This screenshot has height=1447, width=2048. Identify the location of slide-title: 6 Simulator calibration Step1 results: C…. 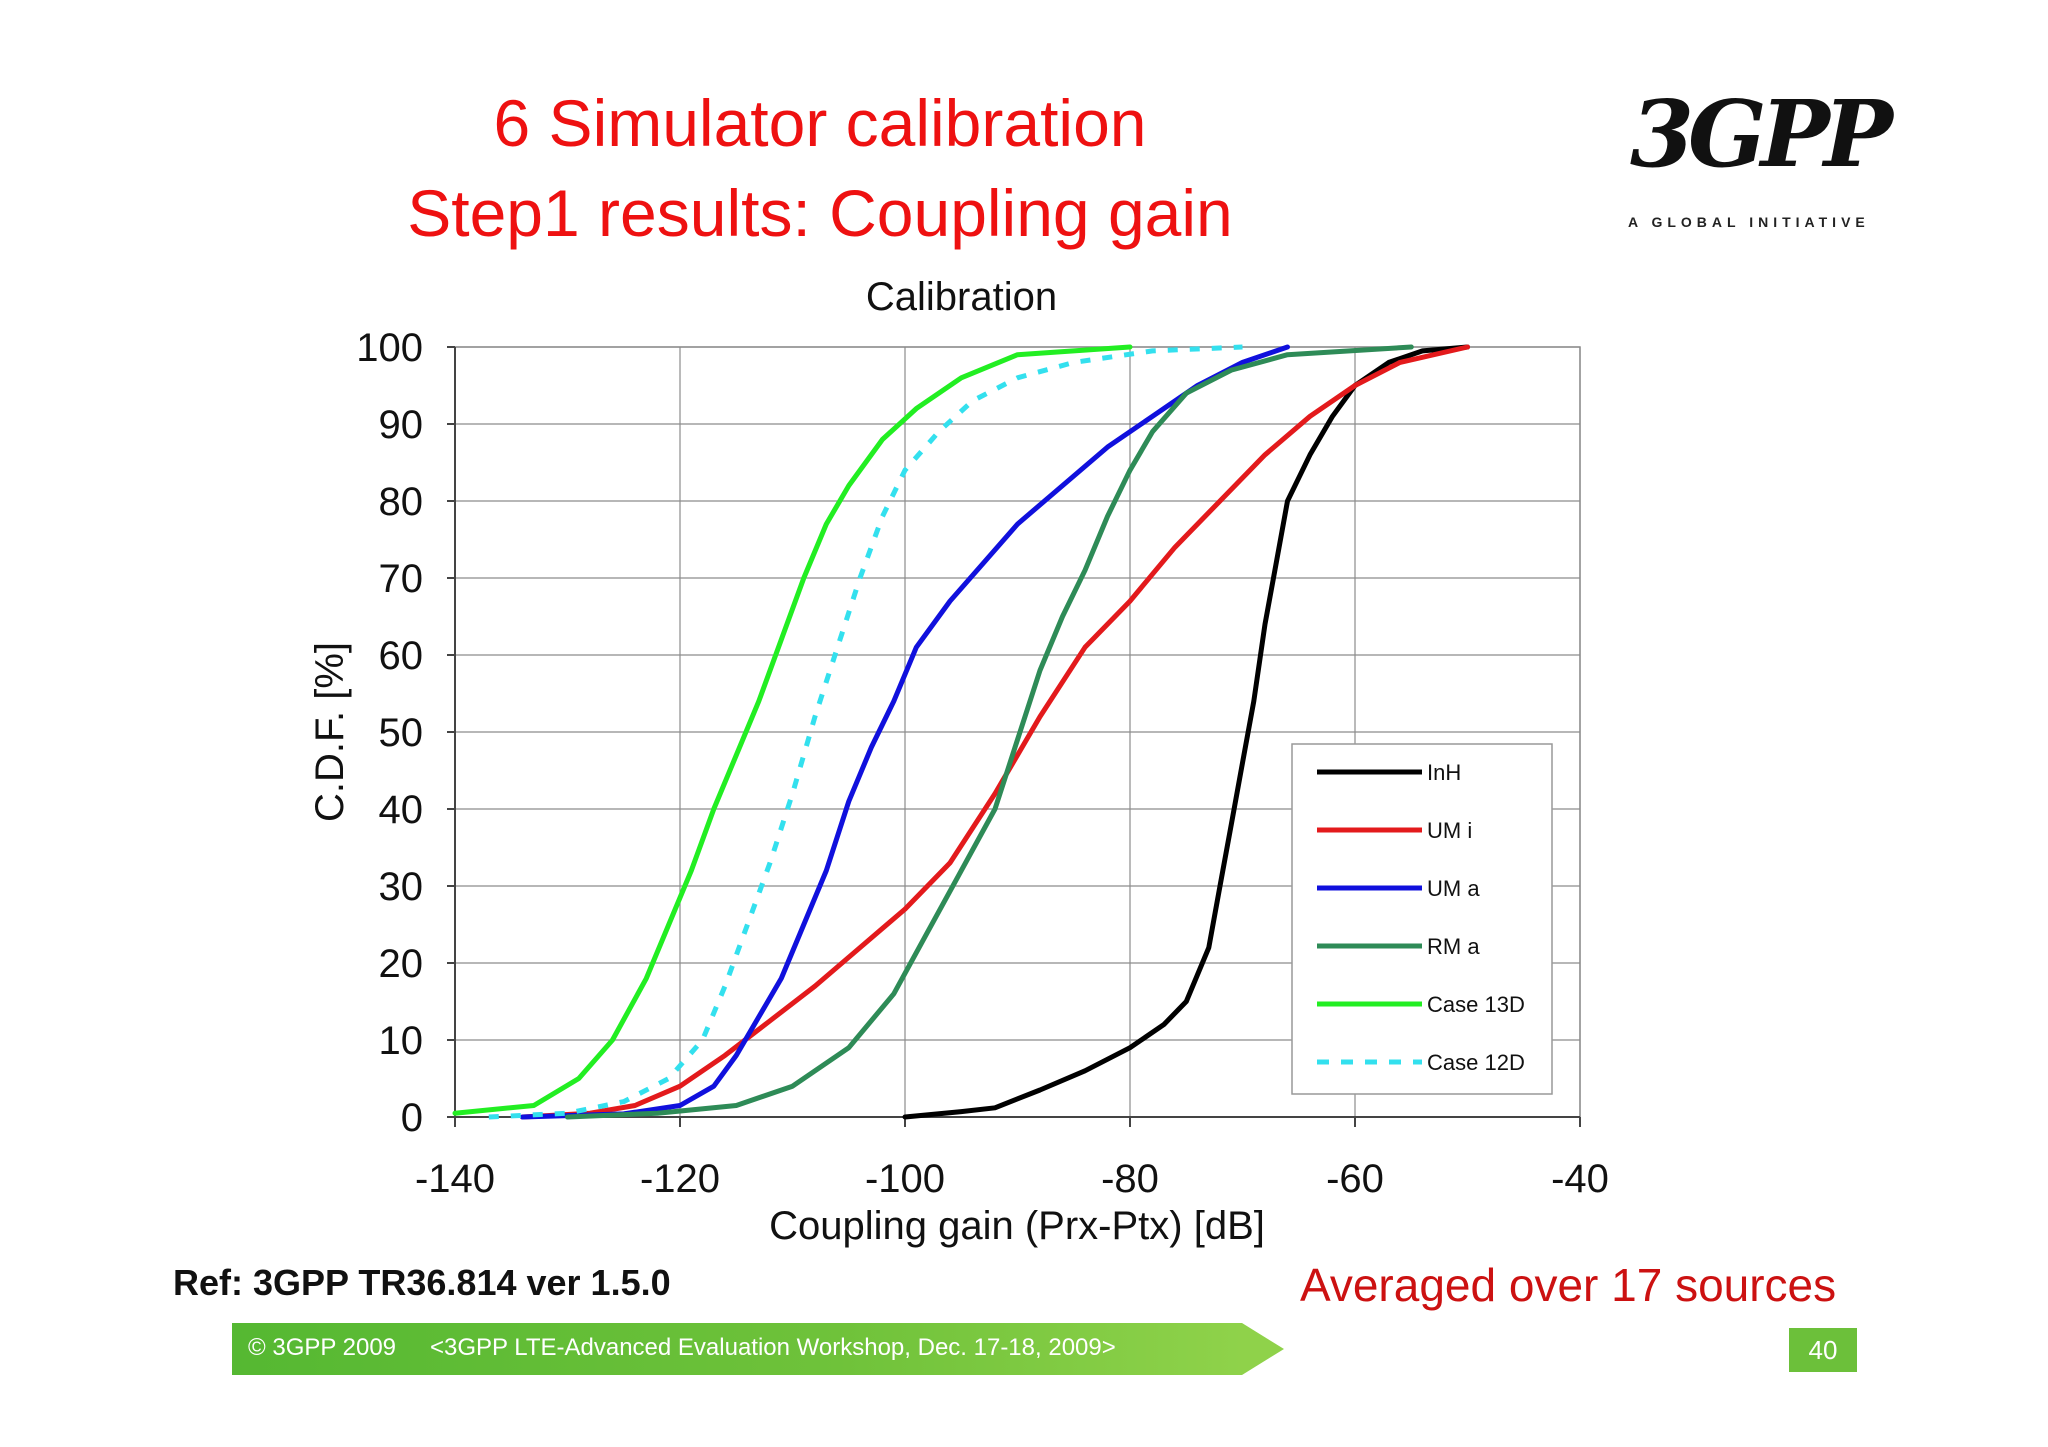
(820, 168).